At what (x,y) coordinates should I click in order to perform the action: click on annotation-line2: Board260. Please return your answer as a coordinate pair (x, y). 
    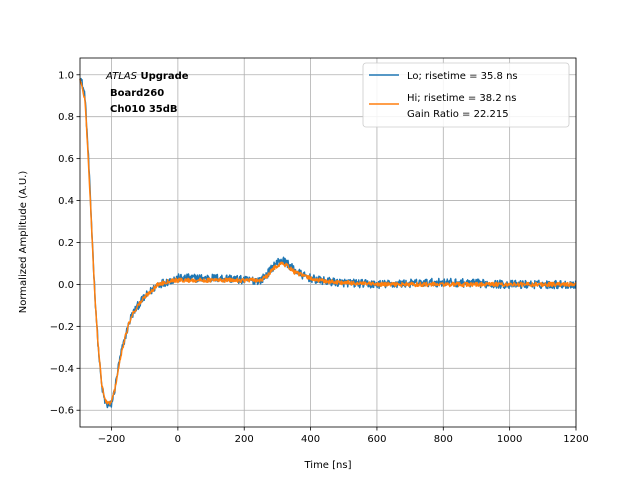
    Looking at the image, I should click on (137, 93).